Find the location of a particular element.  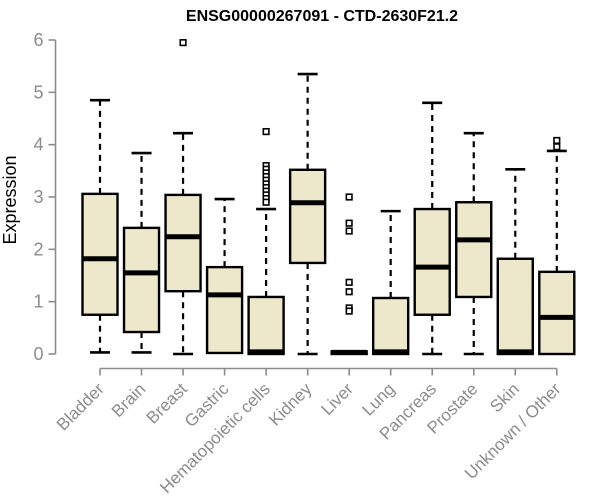

box-kidney is located at coordinates (307, 216).